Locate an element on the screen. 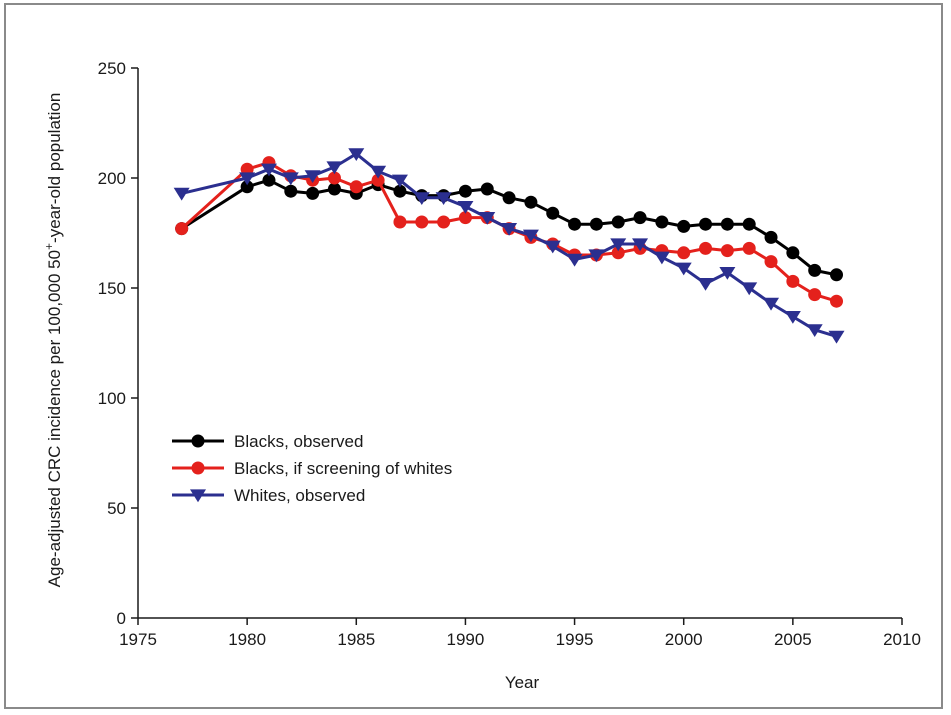  y-axis-title-superscript: + is located at coordinates (49, 246).